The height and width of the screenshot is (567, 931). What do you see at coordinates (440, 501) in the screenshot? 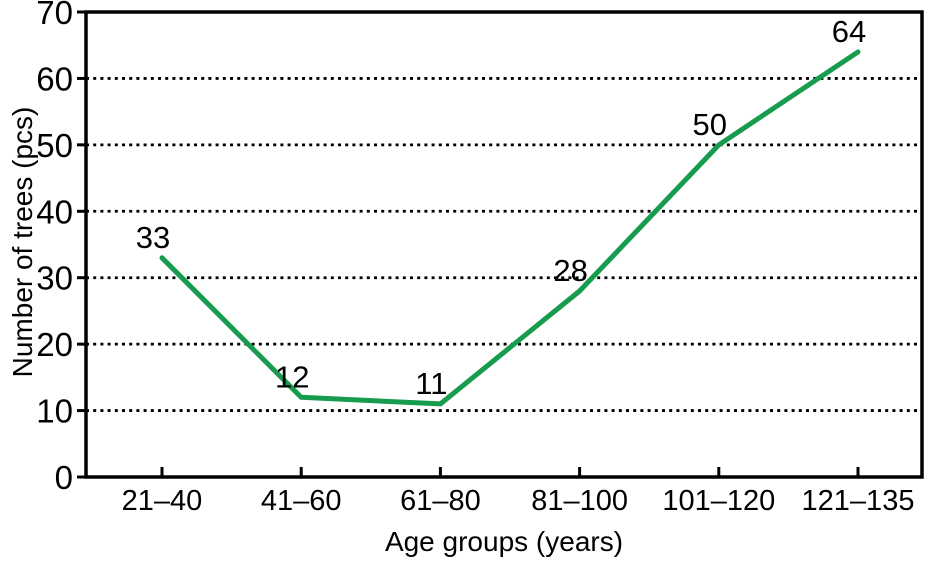
I see `x-tick-label-2: 61–80` at bounding box center [440, 501].